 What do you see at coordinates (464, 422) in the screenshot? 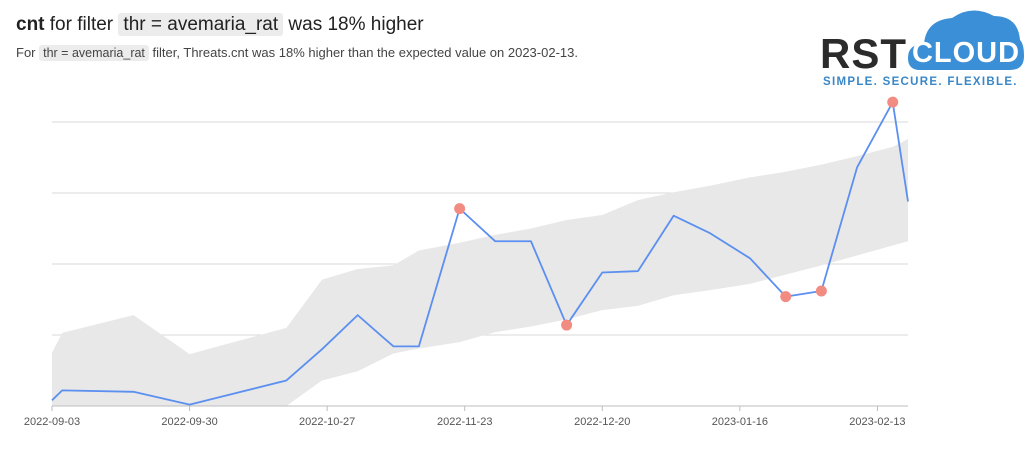
I see `x-tick-label-4: 2022-11-23` at bounding box center [464, 422].